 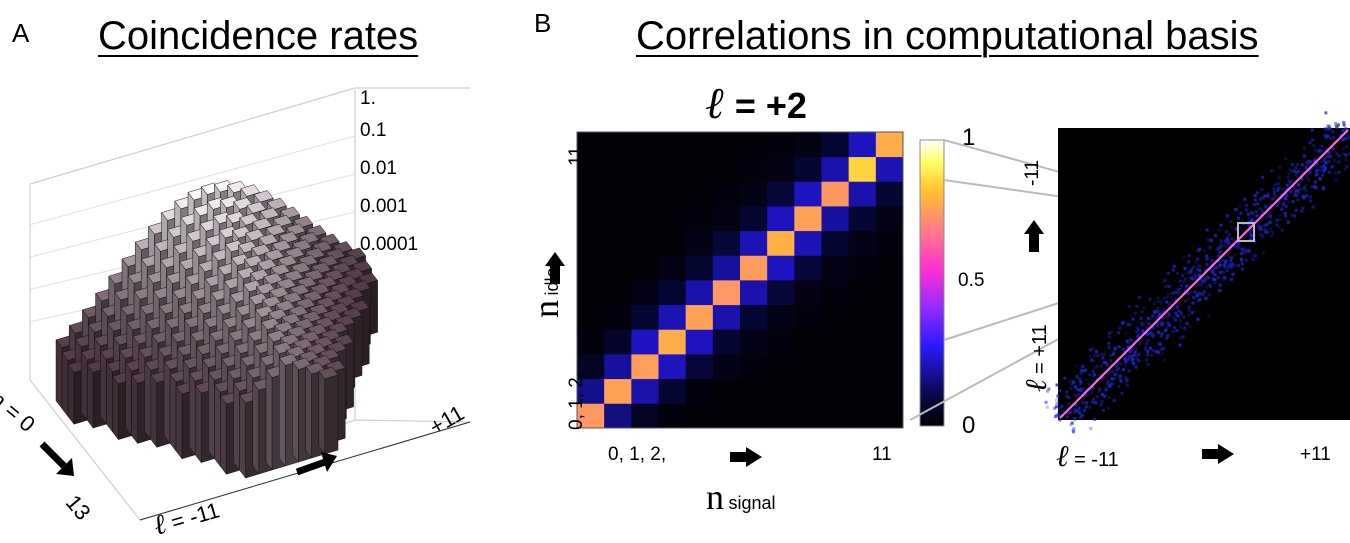 What do you see at coordinates (1033, 173) in the screenshot?
I see `overview-y-start: -11` at bounding box center [1033, 173].